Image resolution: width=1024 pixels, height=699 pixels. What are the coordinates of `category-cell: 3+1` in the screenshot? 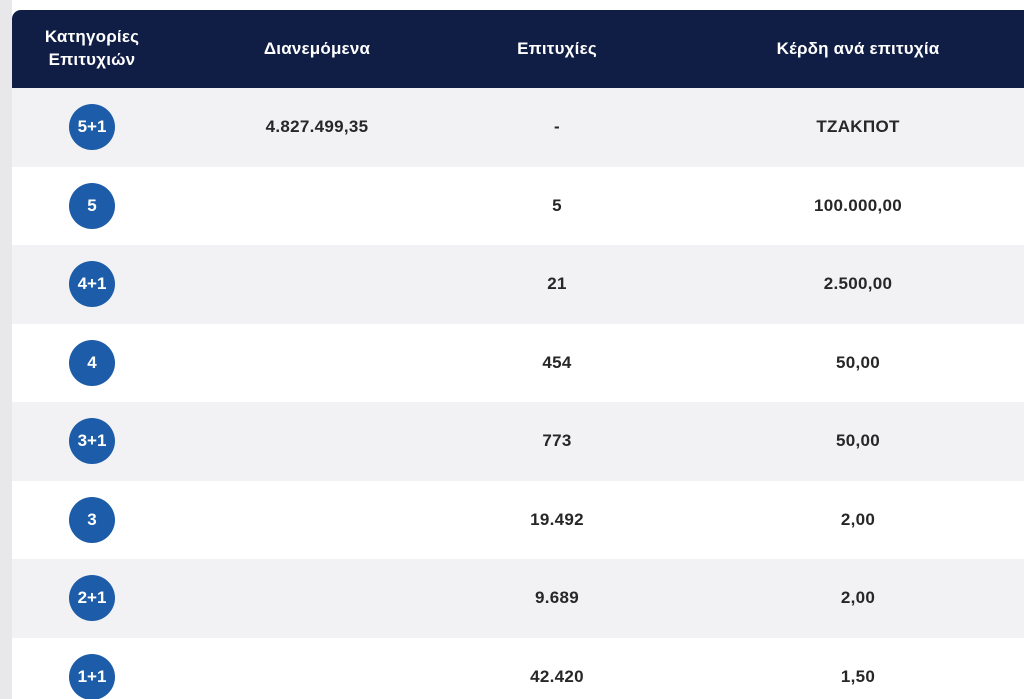 It's located at (92, 441).